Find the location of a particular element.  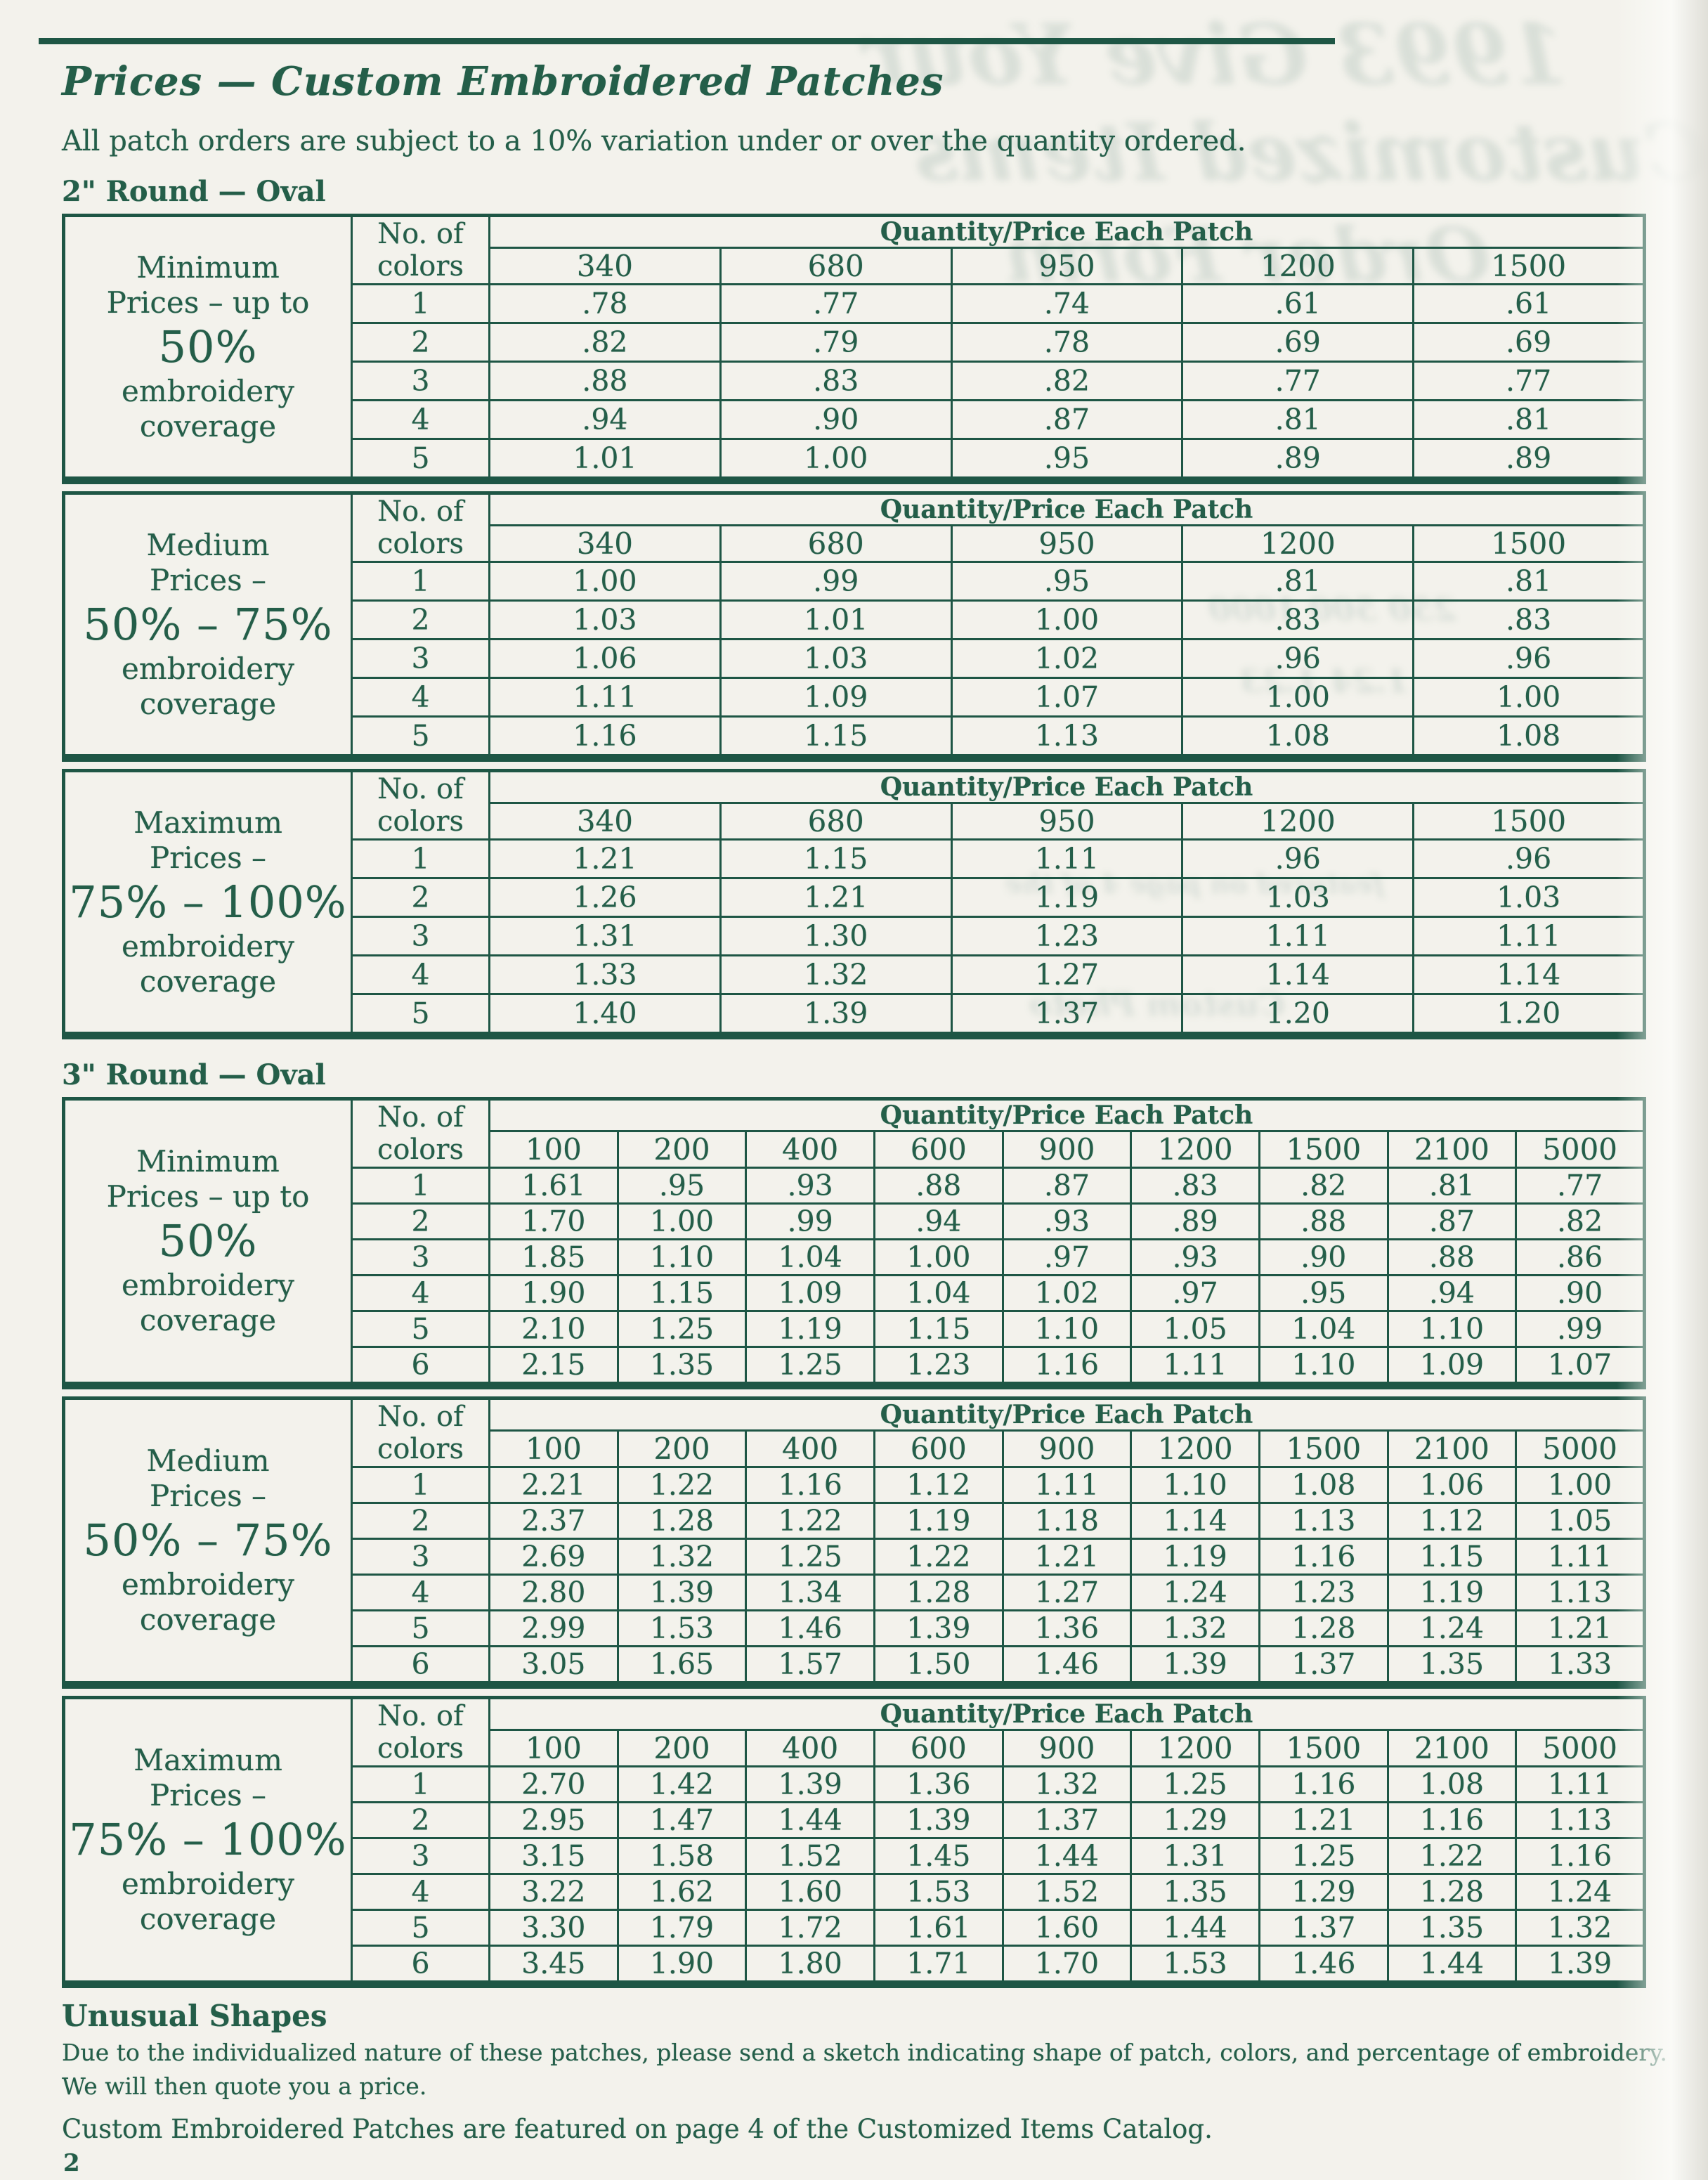

price-row: 5 1.40 1.39 1.37 1.20 1.20 is located at coordinates (855, 1015).